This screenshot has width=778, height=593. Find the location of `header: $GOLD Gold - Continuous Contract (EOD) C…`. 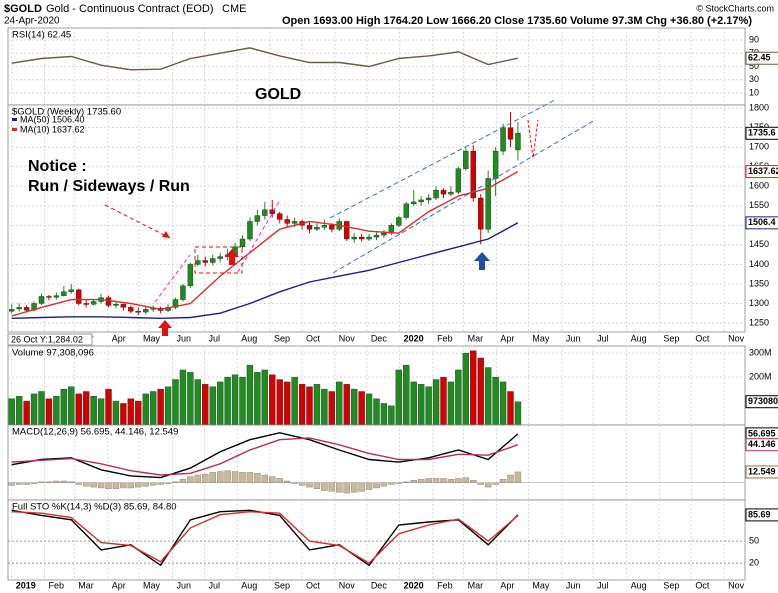

header: $GOLD Gold - Continuous Contract (EOD) C… is located at coordinates (389, 15).